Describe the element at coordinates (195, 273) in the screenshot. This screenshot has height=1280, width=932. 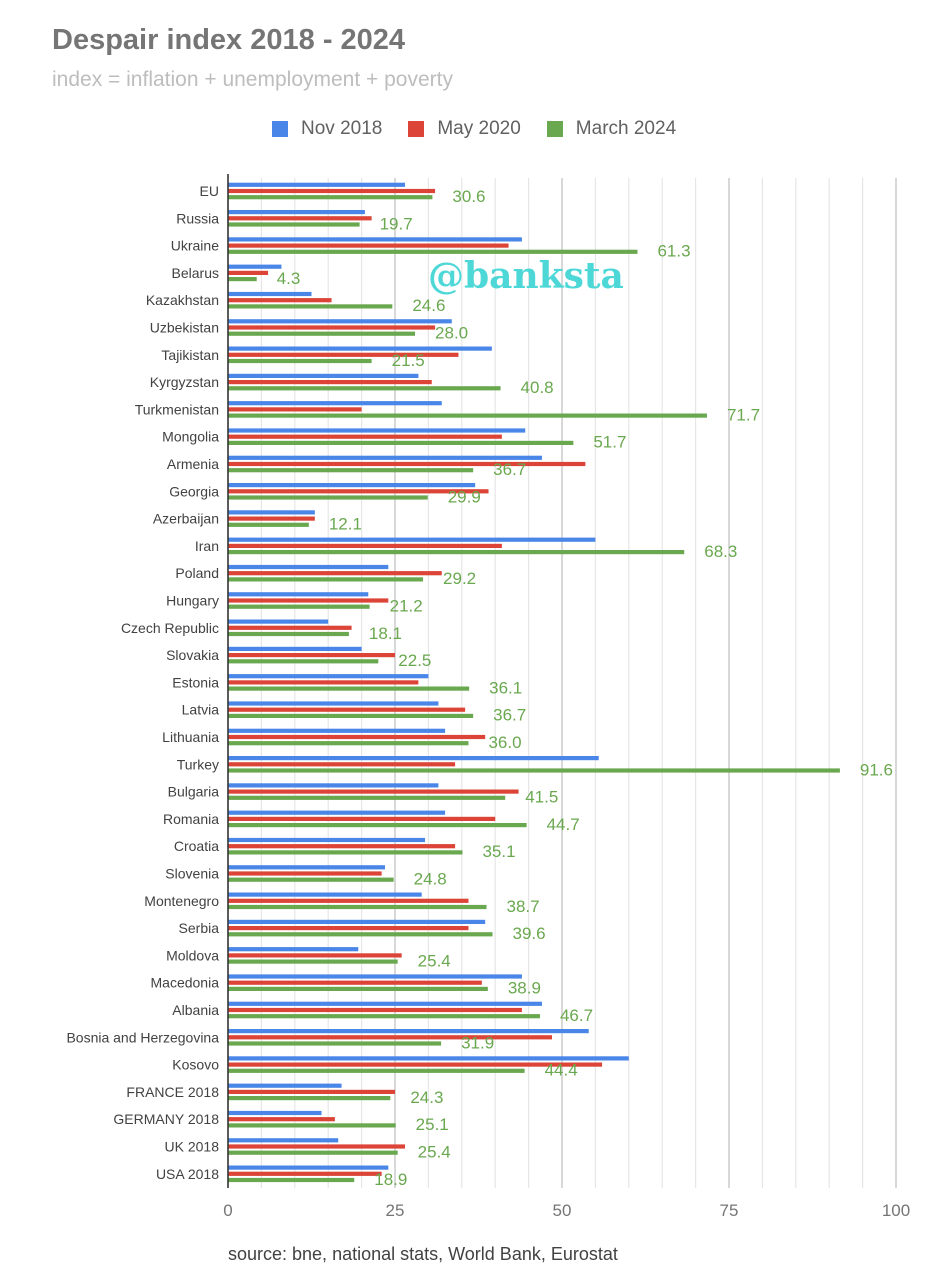
I see `category-label: Belarus` at that location.